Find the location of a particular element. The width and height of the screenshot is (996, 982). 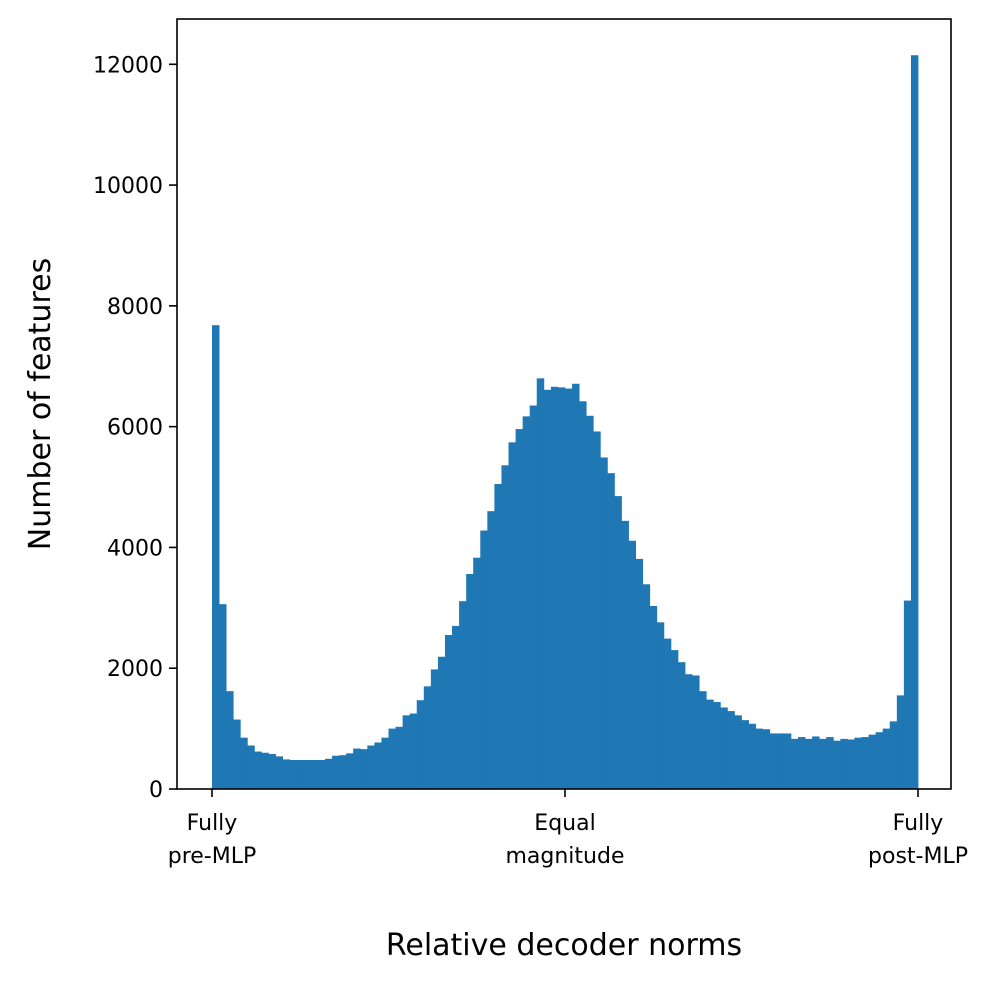

y-tick-label: 6000 is located at coordinates (135, 428).